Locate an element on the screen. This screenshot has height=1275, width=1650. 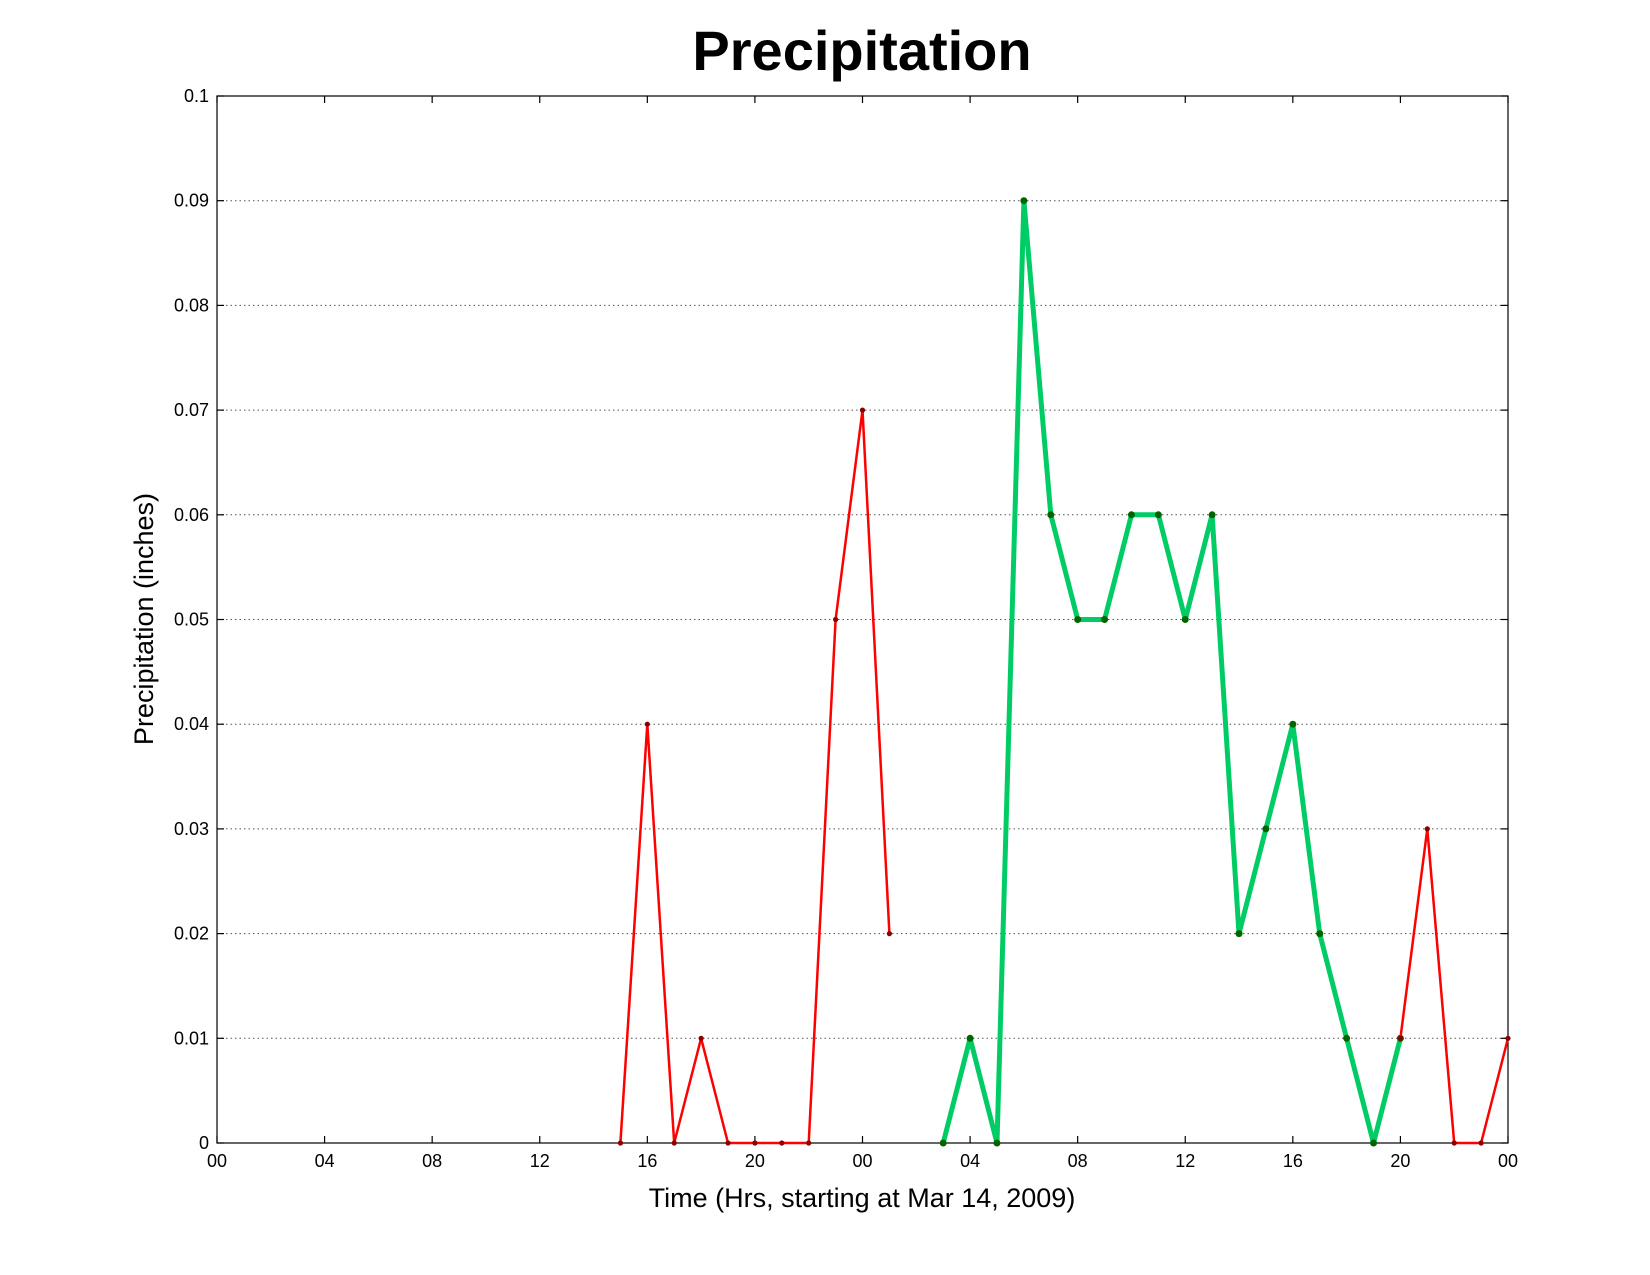
y-tick-label: 0.03 is located at coordinates (191, 829).